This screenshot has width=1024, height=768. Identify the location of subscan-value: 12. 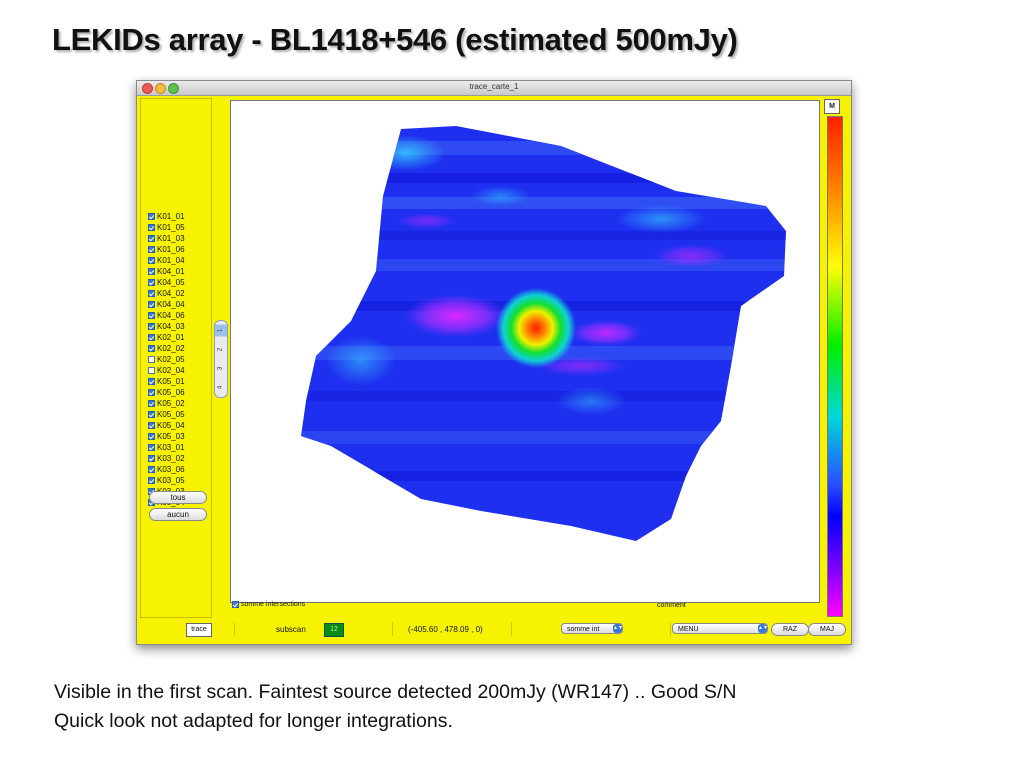
(334, 630).